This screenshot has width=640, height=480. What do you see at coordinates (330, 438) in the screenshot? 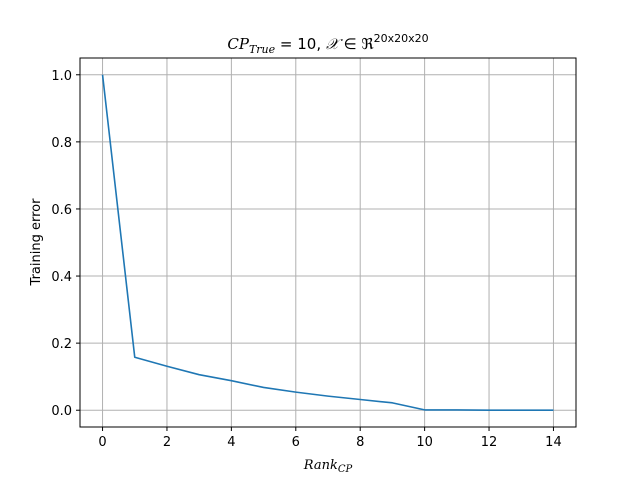
I see `x-axis: 0 2 4 6 8 10 12 14` at bounding box center [330, 438].